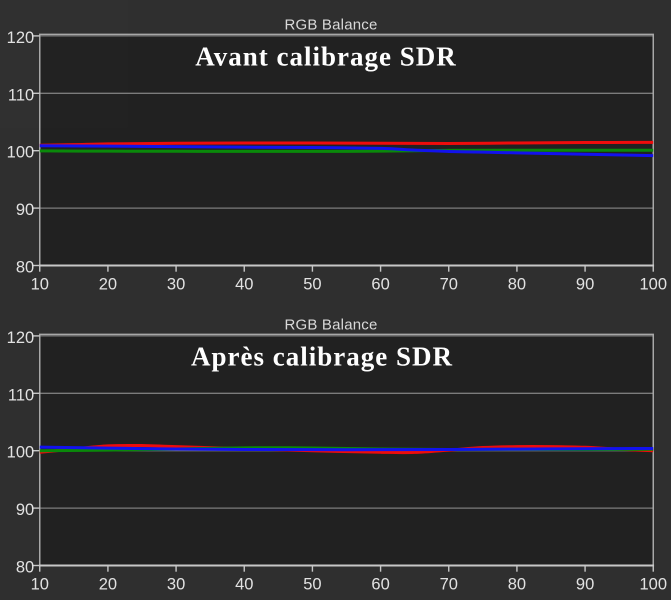  What do you see at coordinates (322, 356) in the screenshot?
I see `svg-text: Après calibrage SDR` at bounding box center [322, 356].